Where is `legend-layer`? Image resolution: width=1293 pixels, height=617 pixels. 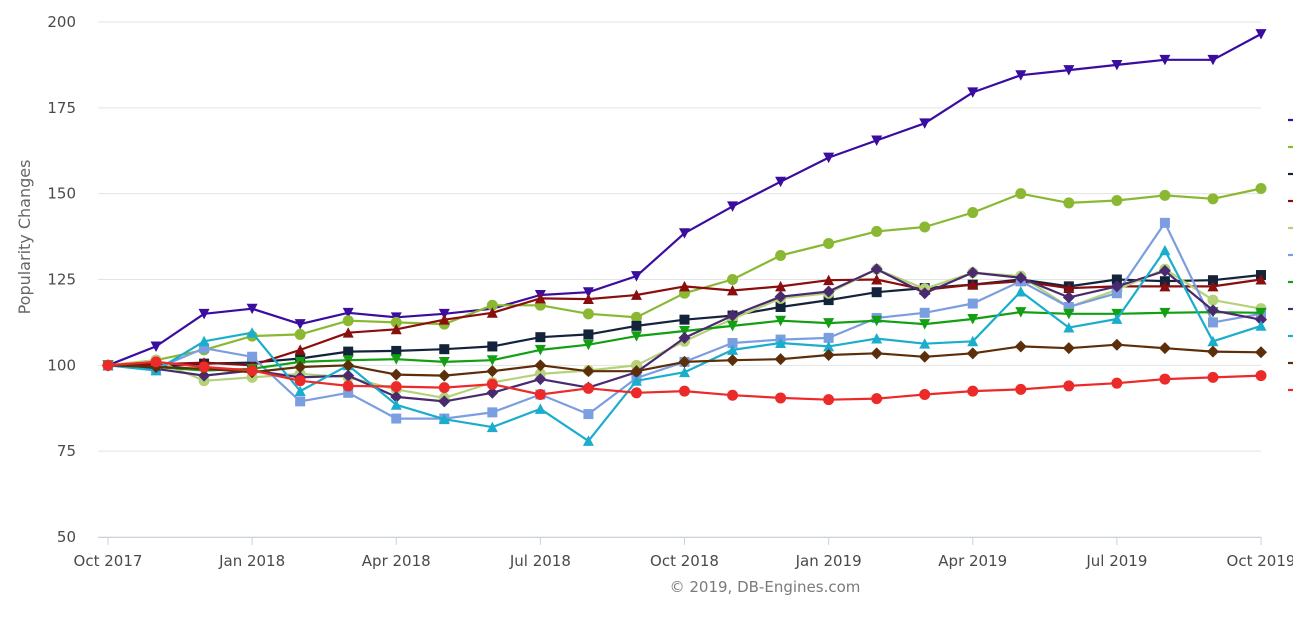
legend-layer is located at coordinates (1290, 255).